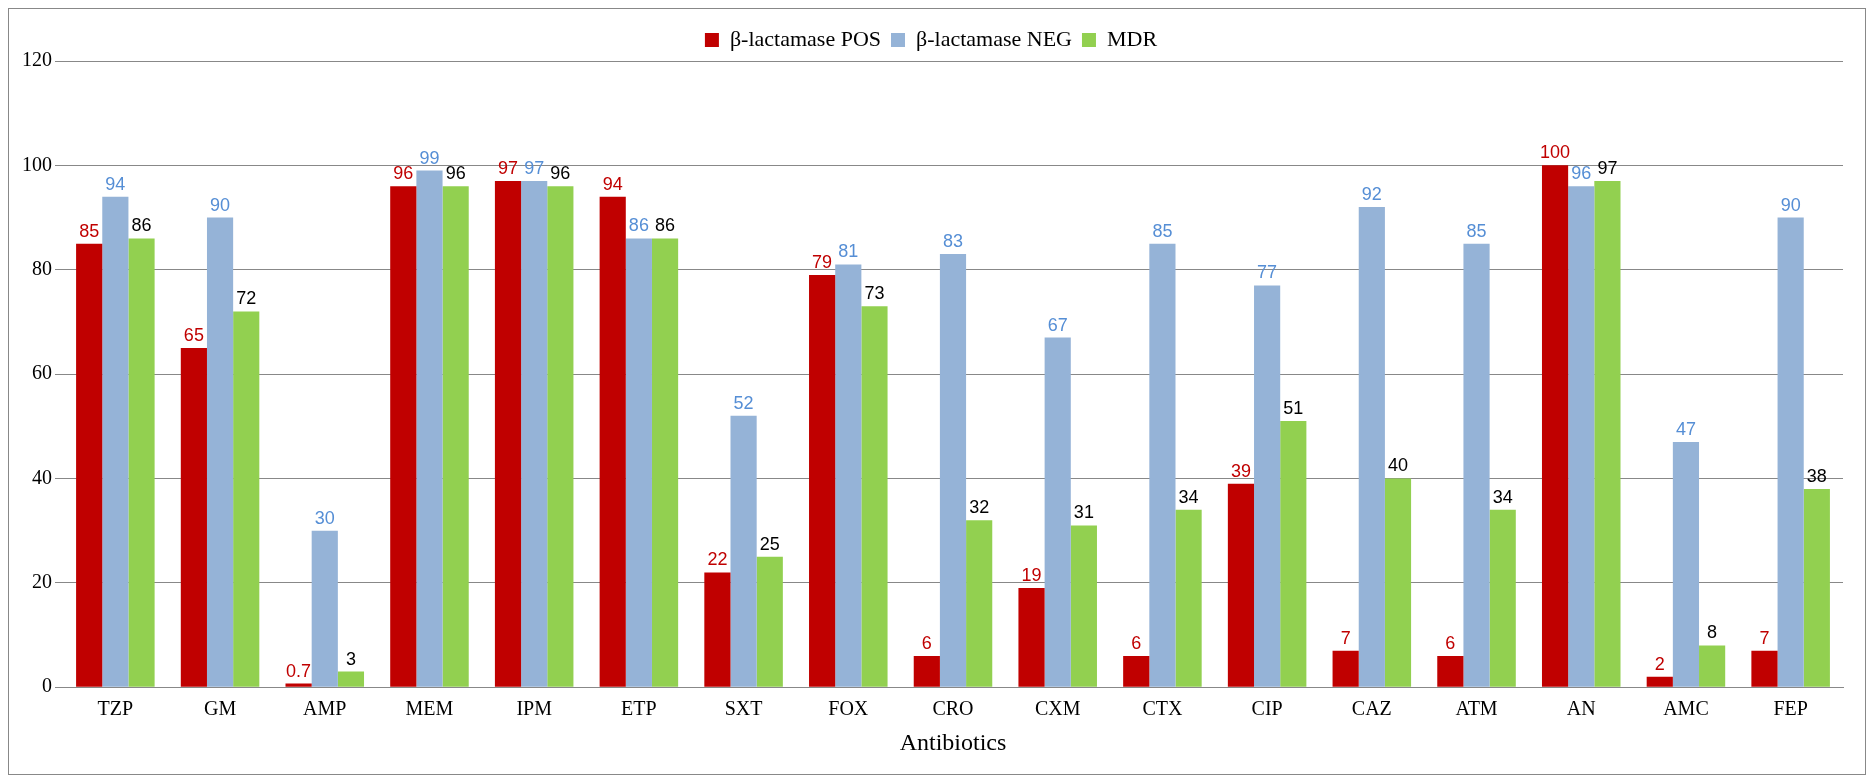 The image size is (1874, 781). What do you see at coordinates (193, 334) in the screenshot?
I see `data-label: 65` at bounding box center [193, 334].